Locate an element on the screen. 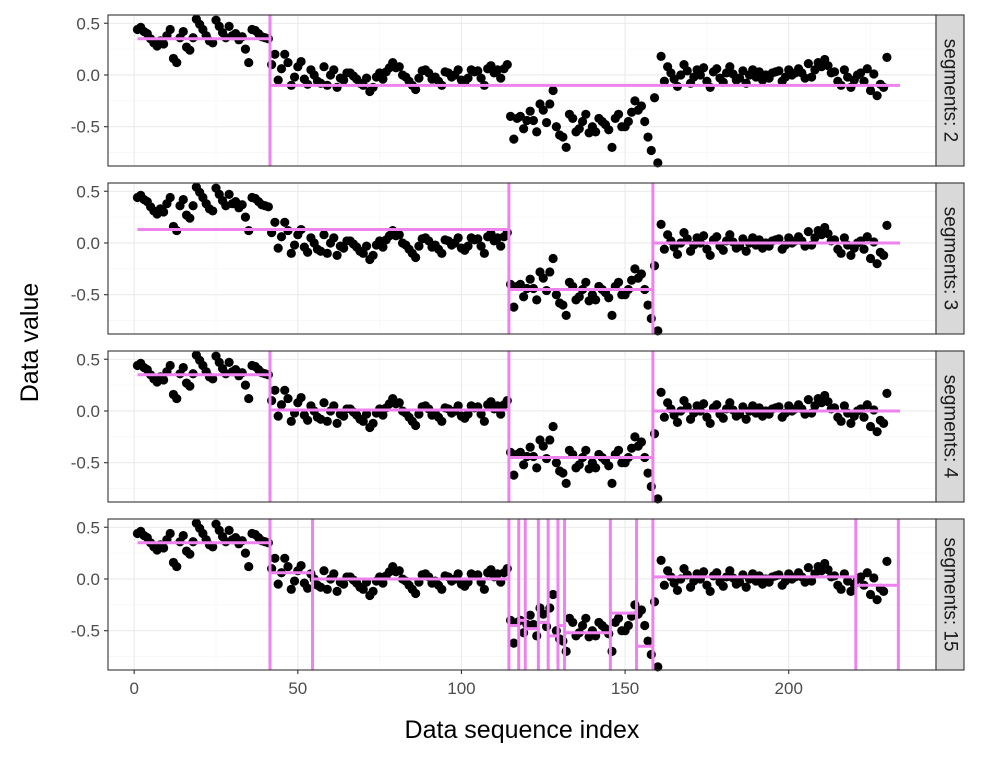  x-tick-label: 200 is located at coordinates (789, 688).